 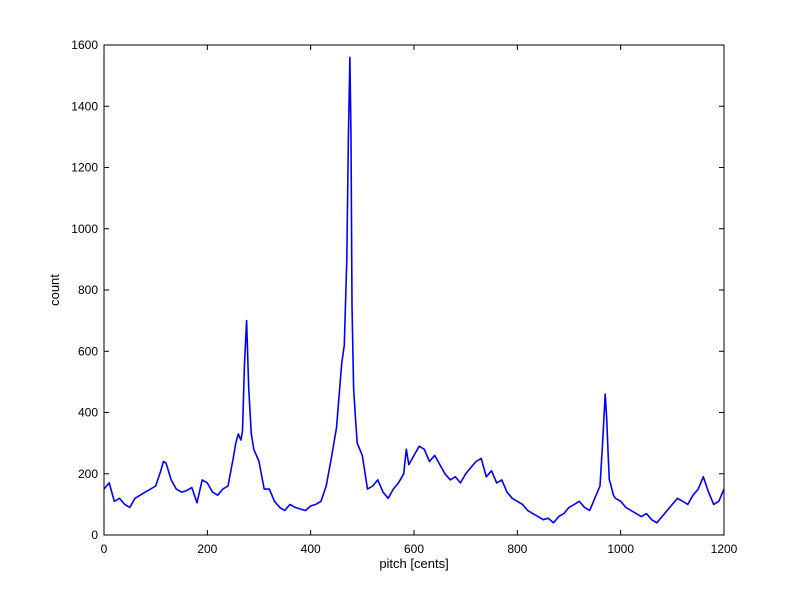 What do you see at coordinates (88, 351) in the screenshot?
I see `y-tick-label: 600` at bounding box center [88, 351].